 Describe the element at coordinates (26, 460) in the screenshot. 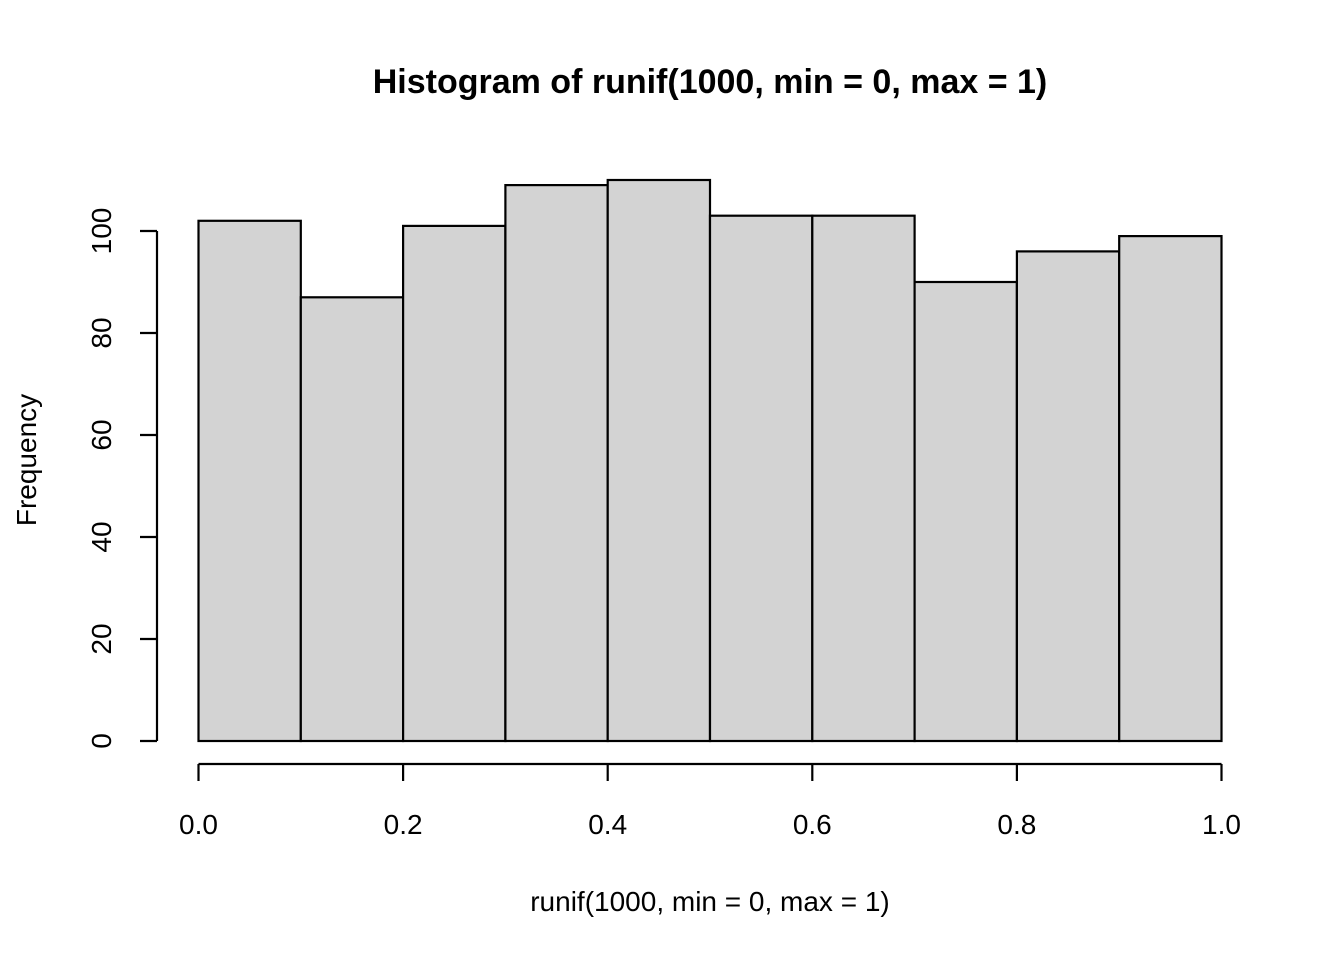

I see `y-axis-label: Frequency` at that location.